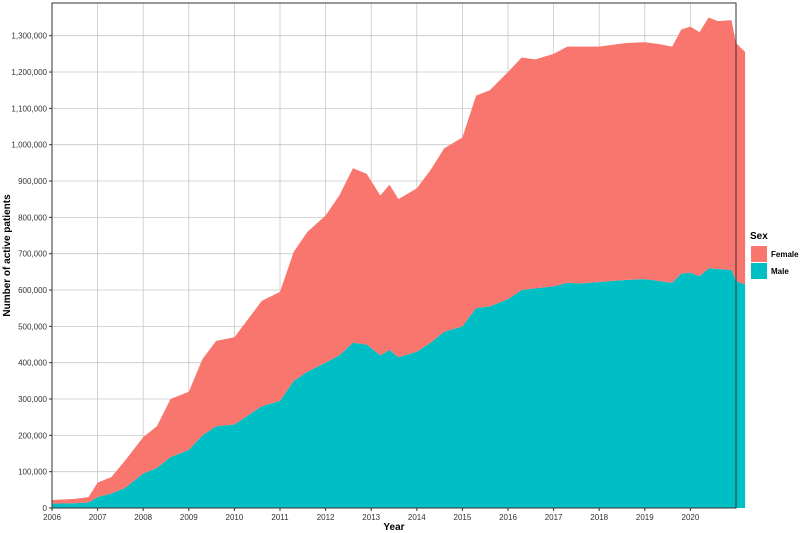 This screenshot has height=533, width=800. Describe the element at coordinates (7, 255) in the screenshot. I see `y-axis-title: Number of active patients` at that location.